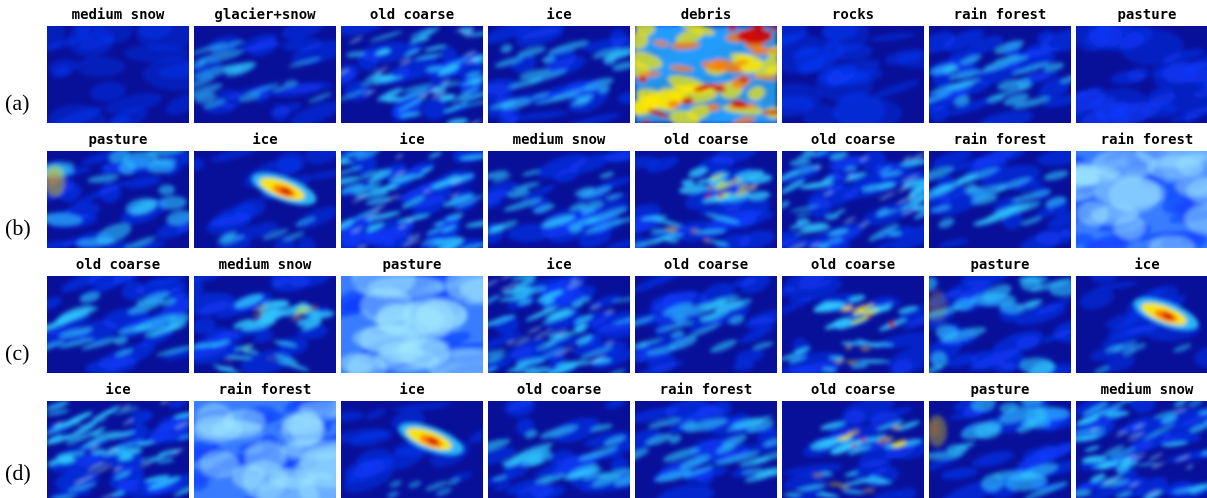 The image size is (1207, 498). What do you see at coordinates (17, 102) in the screenshot?
I see `row-label: (a)` at bounding box center [17, 102].